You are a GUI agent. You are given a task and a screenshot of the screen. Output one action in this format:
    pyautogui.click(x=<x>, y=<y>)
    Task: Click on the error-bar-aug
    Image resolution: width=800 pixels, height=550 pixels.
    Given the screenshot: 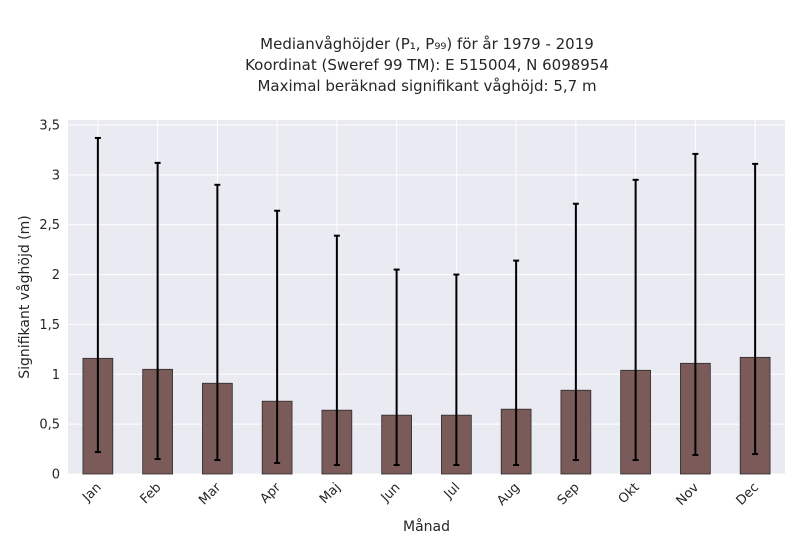 What is the action you would take?
    pyautogui.click(x=516, y=363)
    